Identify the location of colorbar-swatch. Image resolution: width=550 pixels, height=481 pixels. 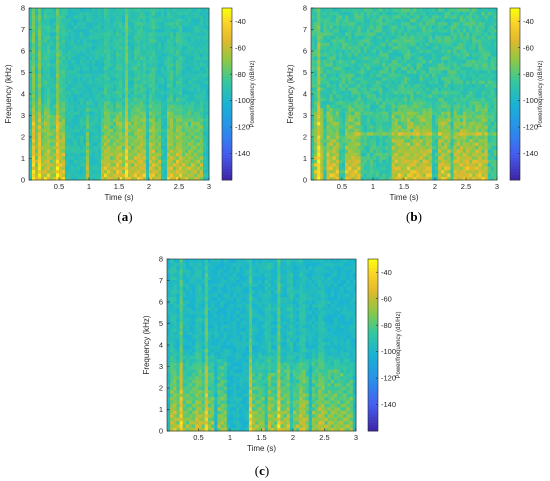
(227, 73).